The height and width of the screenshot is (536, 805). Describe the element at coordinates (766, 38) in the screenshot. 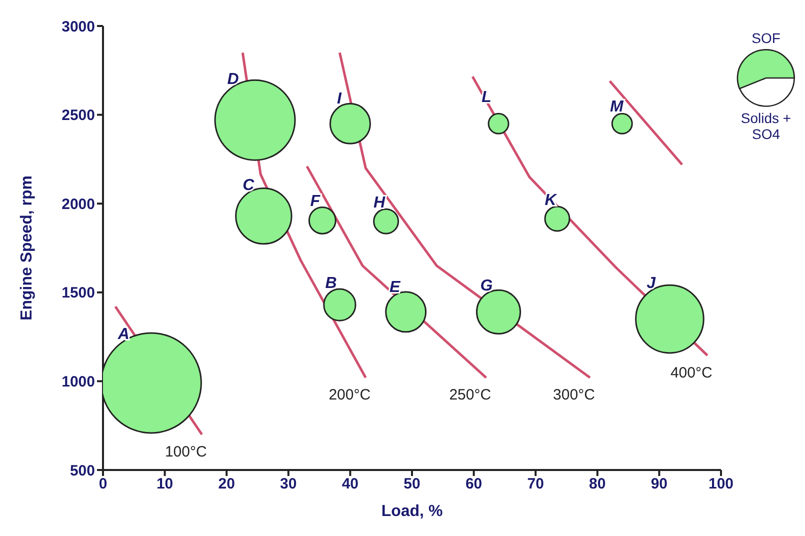

I see `text: SOF` at that location.